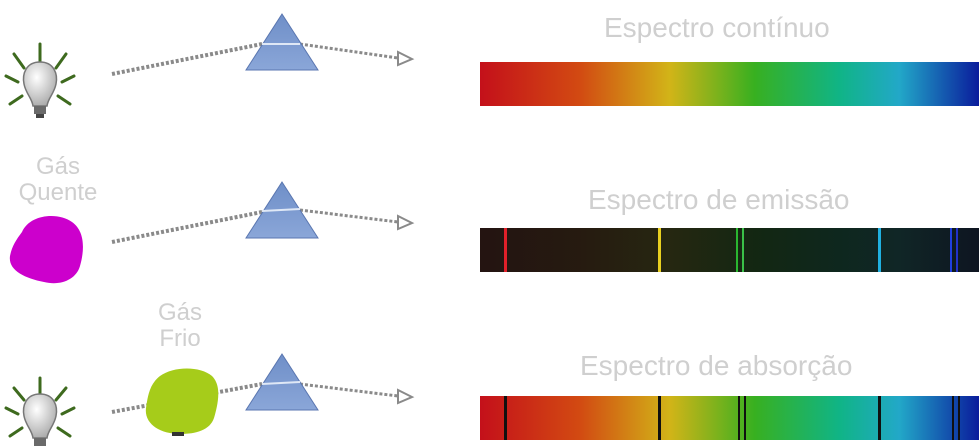 This screenshot has width=979, height=447. I want to click on absorption-spectrum-strip, so click(729, 418).